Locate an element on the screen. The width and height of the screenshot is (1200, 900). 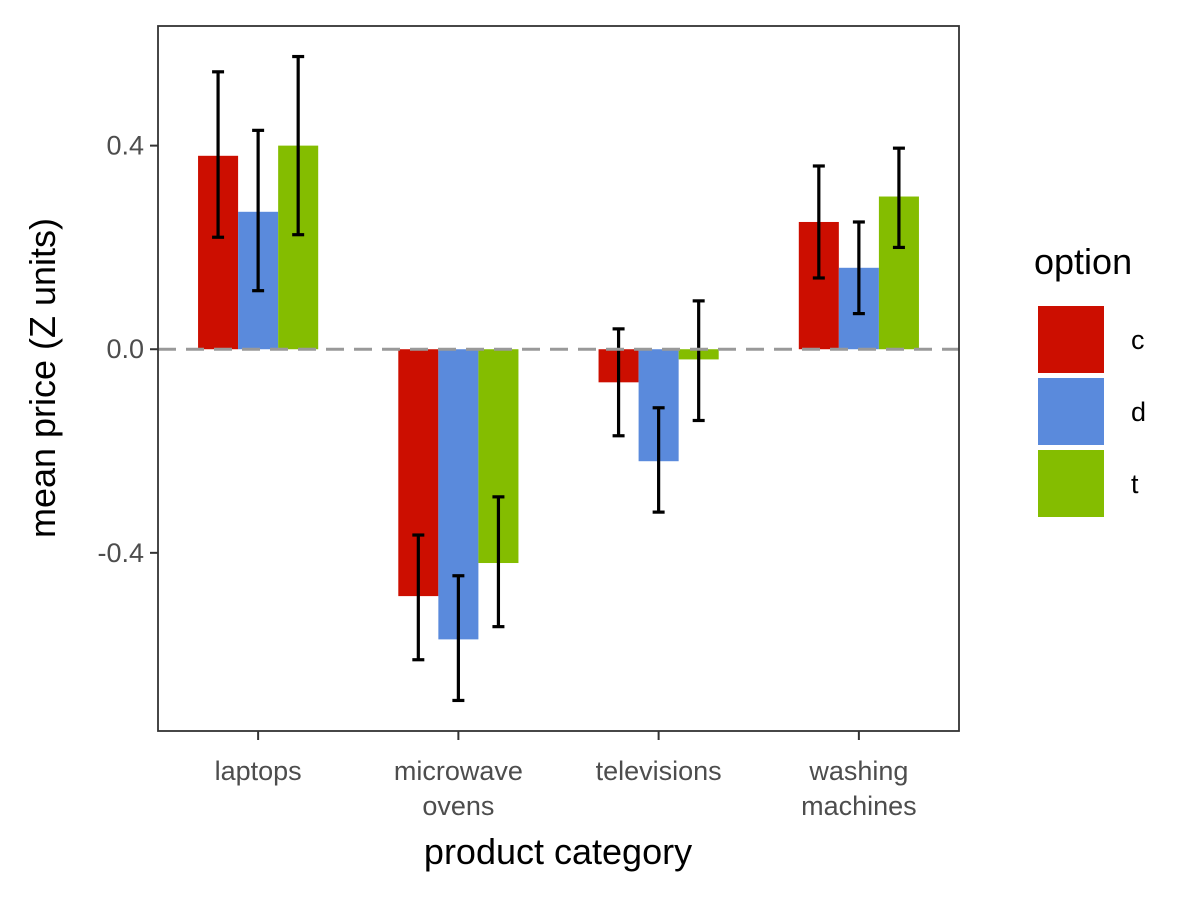
y-axis-title: mean price (Z units) is located at coordinates (42, 378).